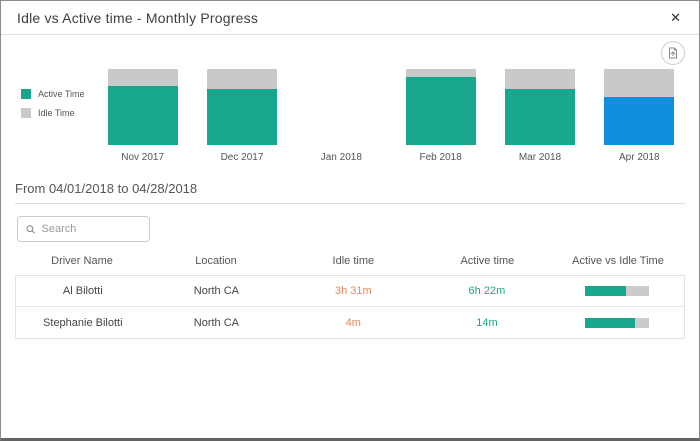 This screenshot has width=700, height=441. What do you see at coordinates (353, 261) in the screenshot?
I see `column-header-idle-time: Idle time` at bounding box center [353, 261].